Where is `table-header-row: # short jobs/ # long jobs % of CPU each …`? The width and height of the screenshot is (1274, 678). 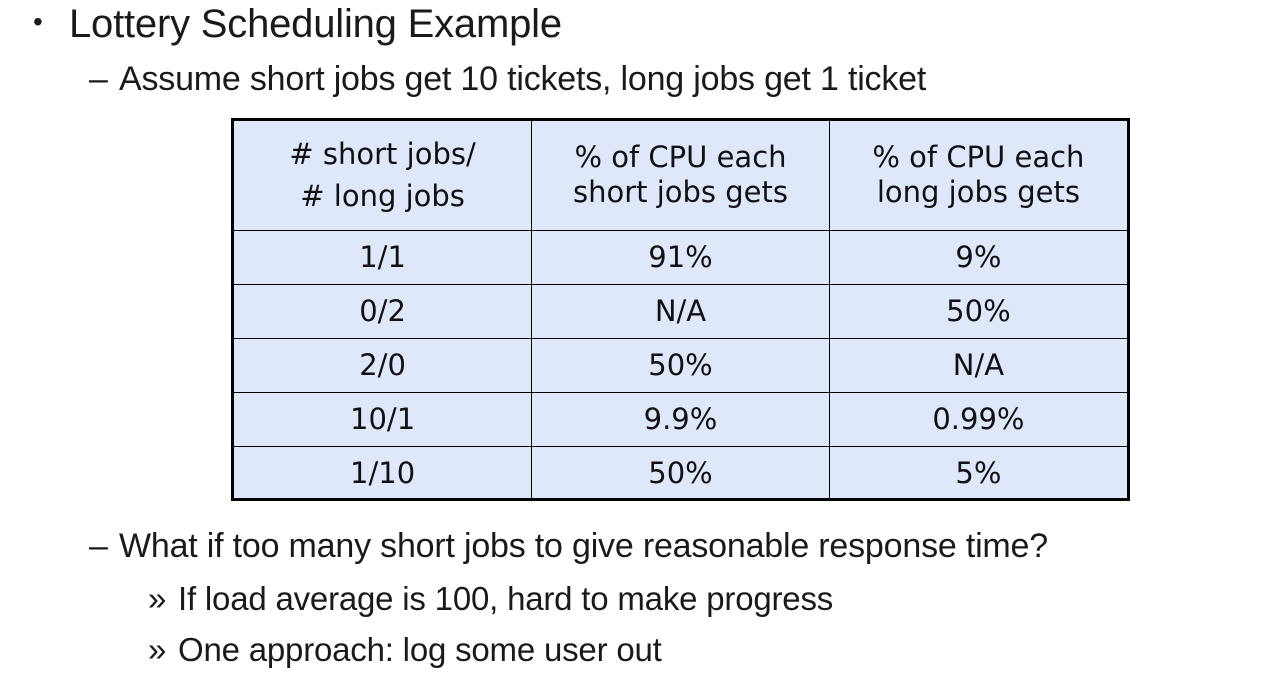 table-header-row: # short jobs/ # long jobs % of CPU each … is located at coordinates (680, 176).